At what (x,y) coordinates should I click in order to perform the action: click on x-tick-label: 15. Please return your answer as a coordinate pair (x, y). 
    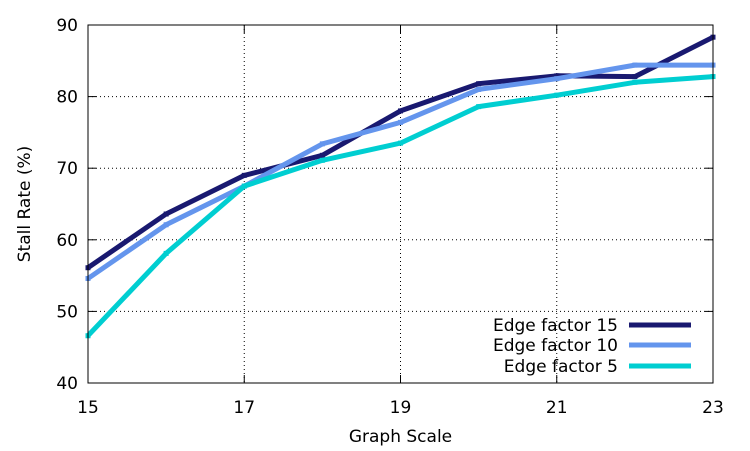
    Looking at the image, I should click on (88, 408).